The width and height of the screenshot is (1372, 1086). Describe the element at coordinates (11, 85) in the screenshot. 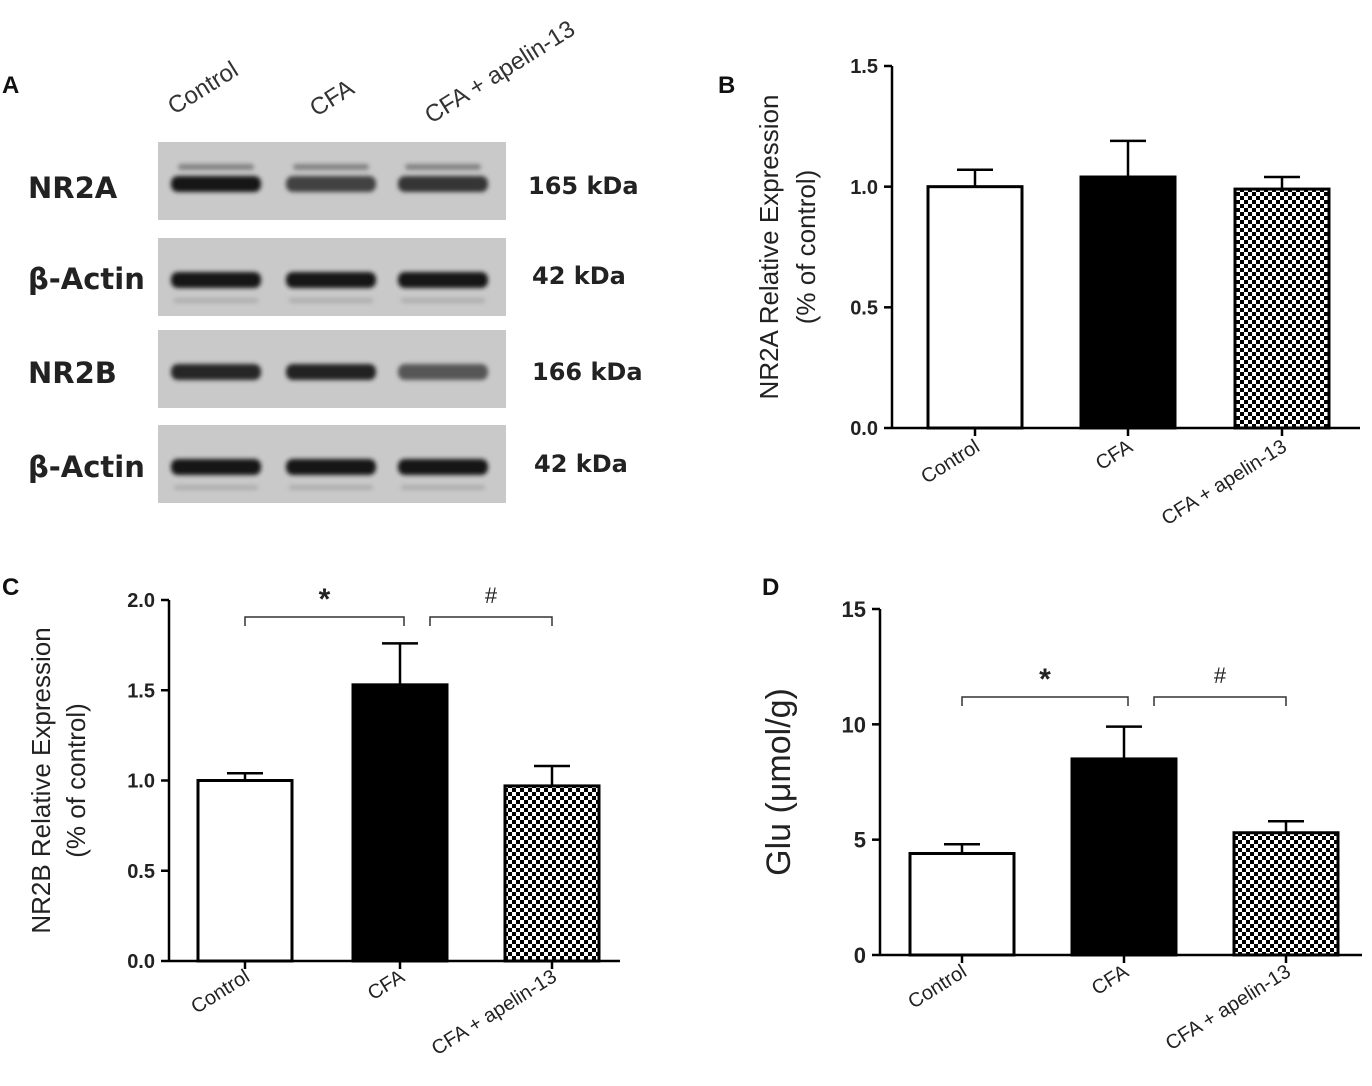

I see `panel-a-letter: A` at that location.